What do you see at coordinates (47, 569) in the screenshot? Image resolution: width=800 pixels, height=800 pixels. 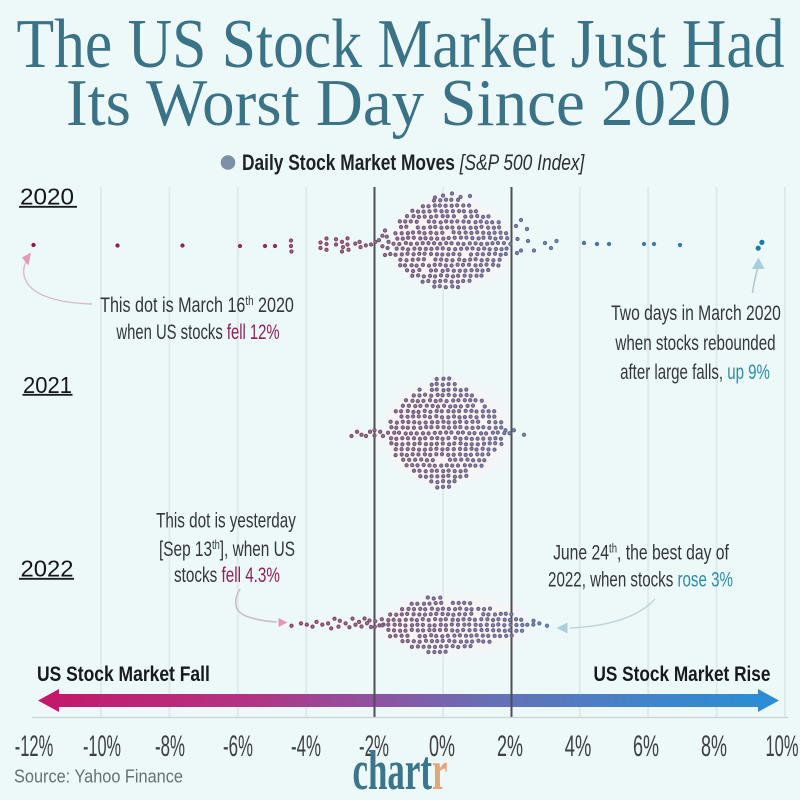 I see `svg-text: 2022` at bounding box center [47, 569].